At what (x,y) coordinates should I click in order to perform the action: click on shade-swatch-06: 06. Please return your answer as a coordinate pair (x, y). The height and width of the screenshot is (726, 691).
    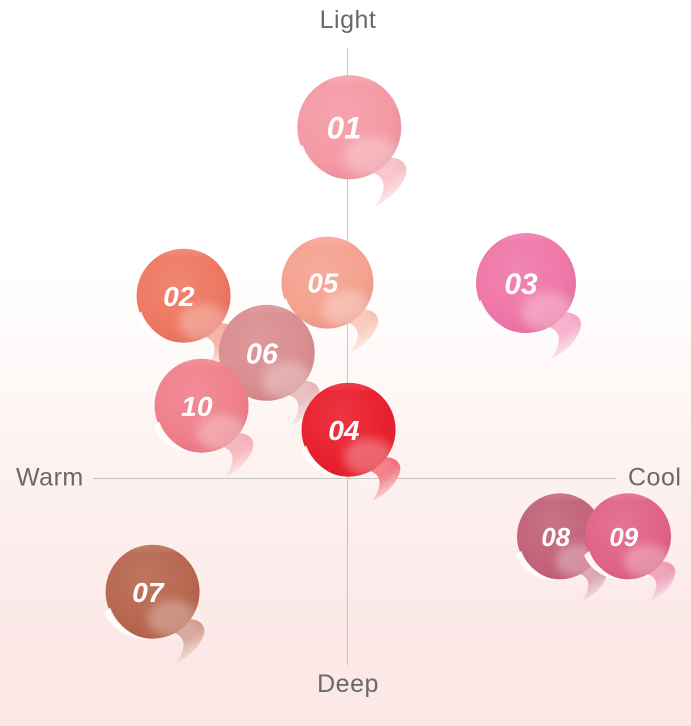
    Looking at the image, I should click on (269, 363).